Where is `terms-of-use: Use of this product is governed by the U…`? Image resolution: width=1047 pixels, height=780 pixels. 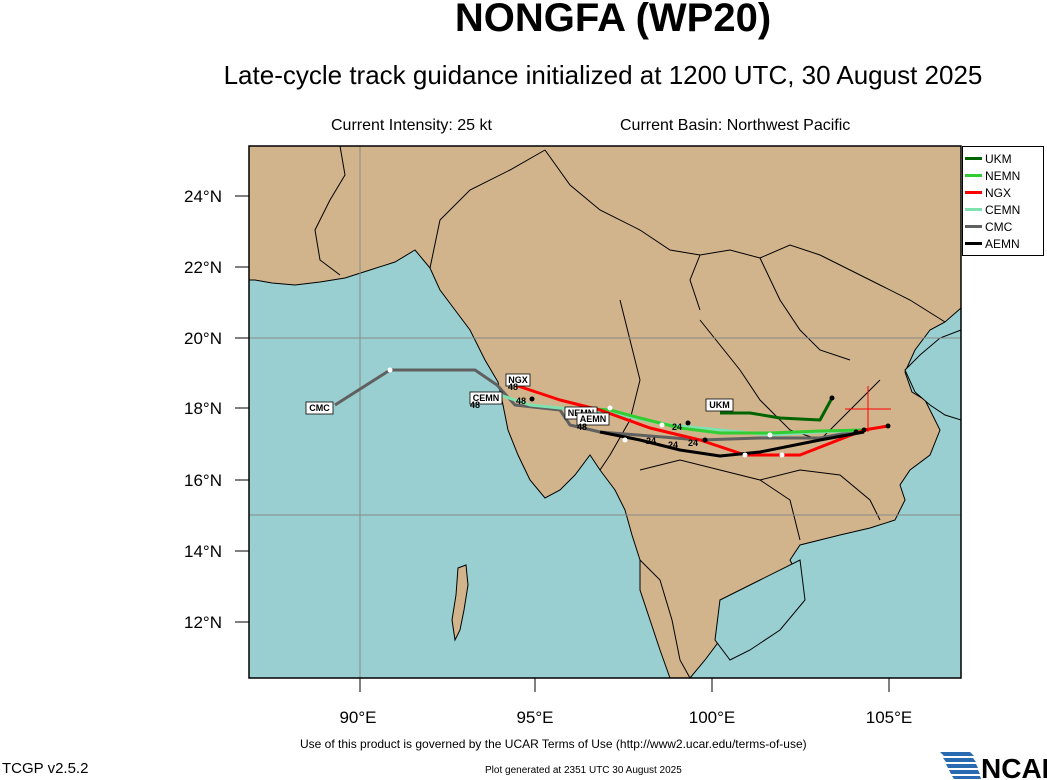
terms-of-use: Use of this product is governed by the U… is located at coordinates (553, 744).